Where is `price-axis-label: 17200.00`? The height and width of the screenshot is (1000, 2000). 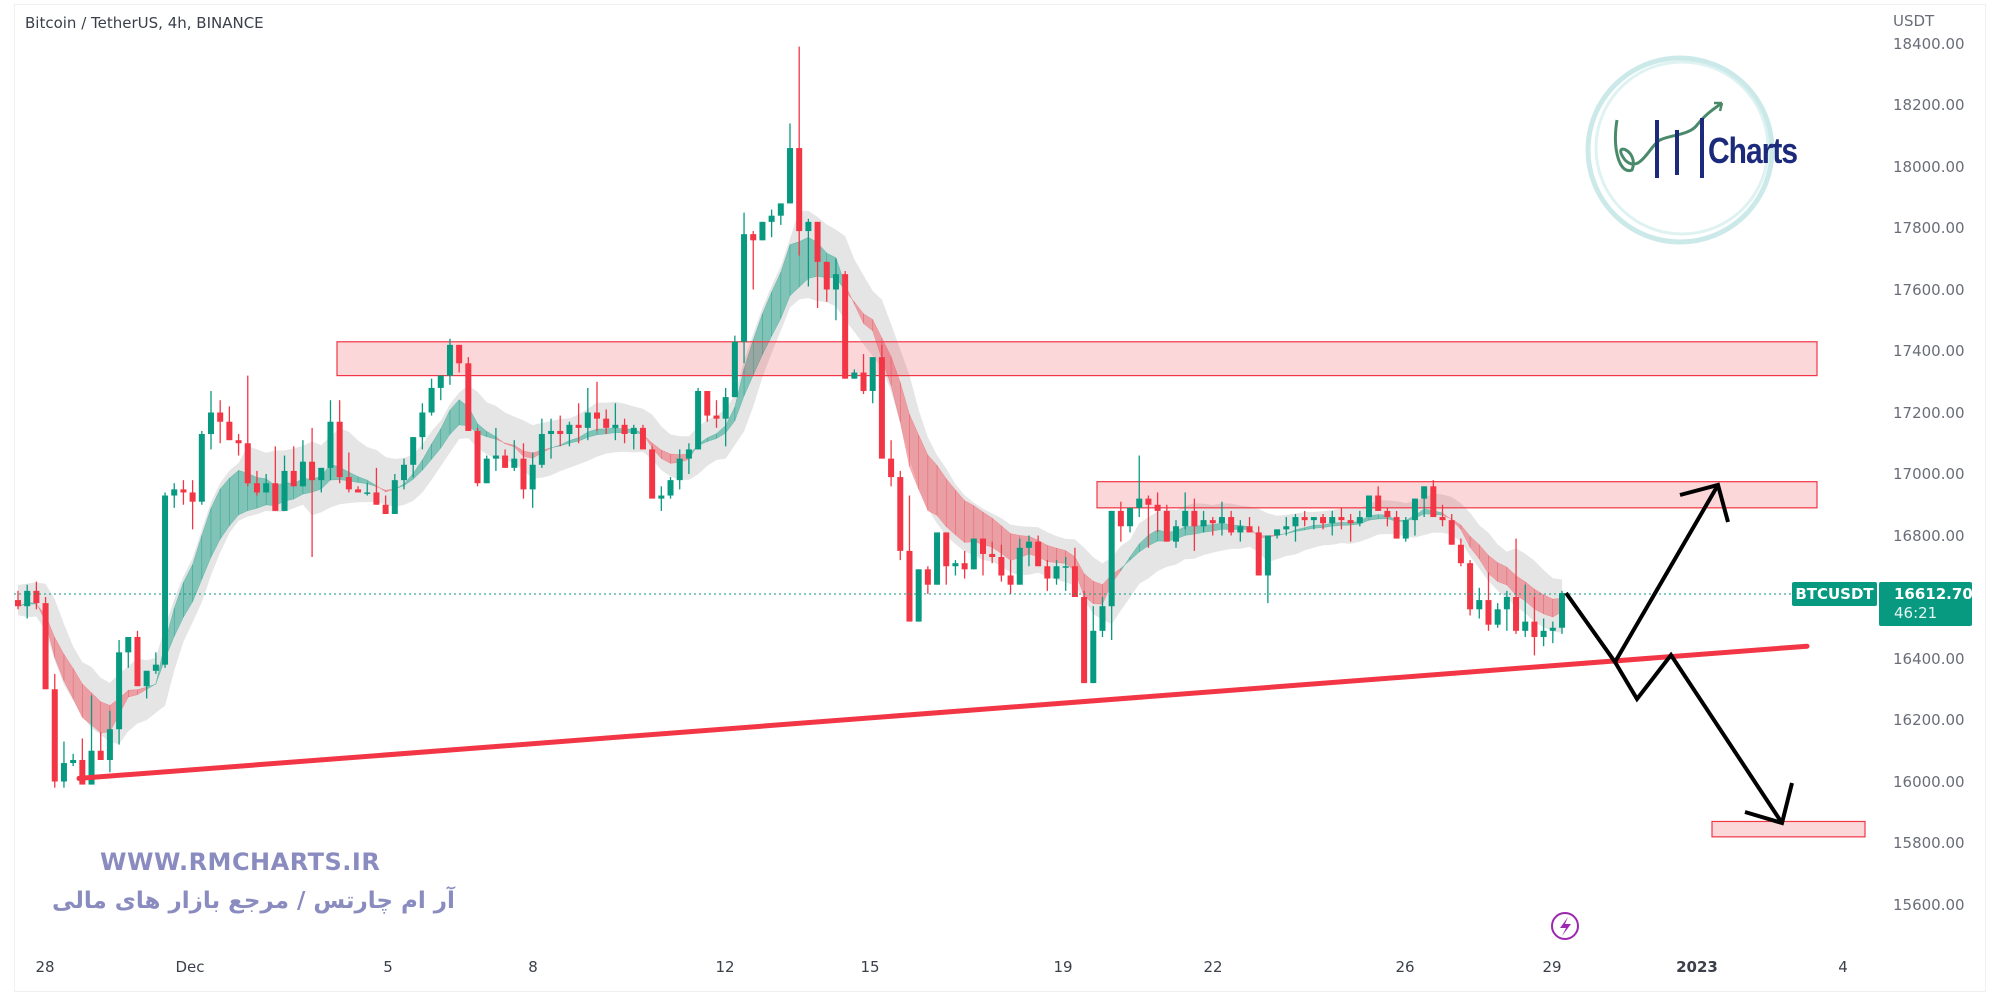 price-axis-label: 17200.00 is located at coordinates (1929, 412).